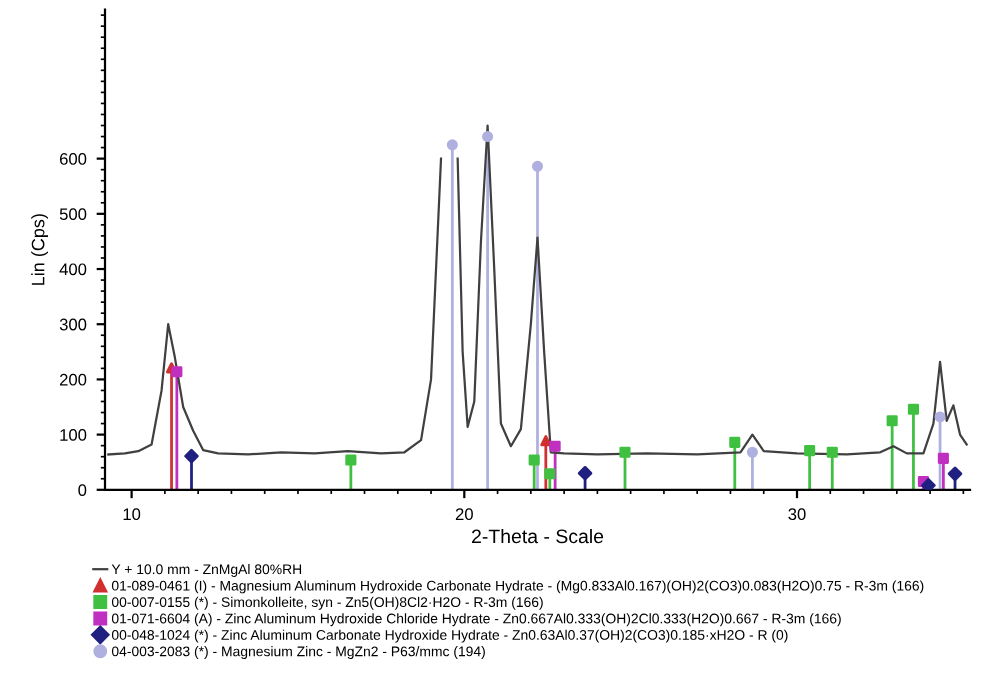 This screenshot has height=686, width=1000. What do you see at coordinates (73, 214) in the screenshot?
I see `y-tick-label: 500` at bounding box center [73, 214].